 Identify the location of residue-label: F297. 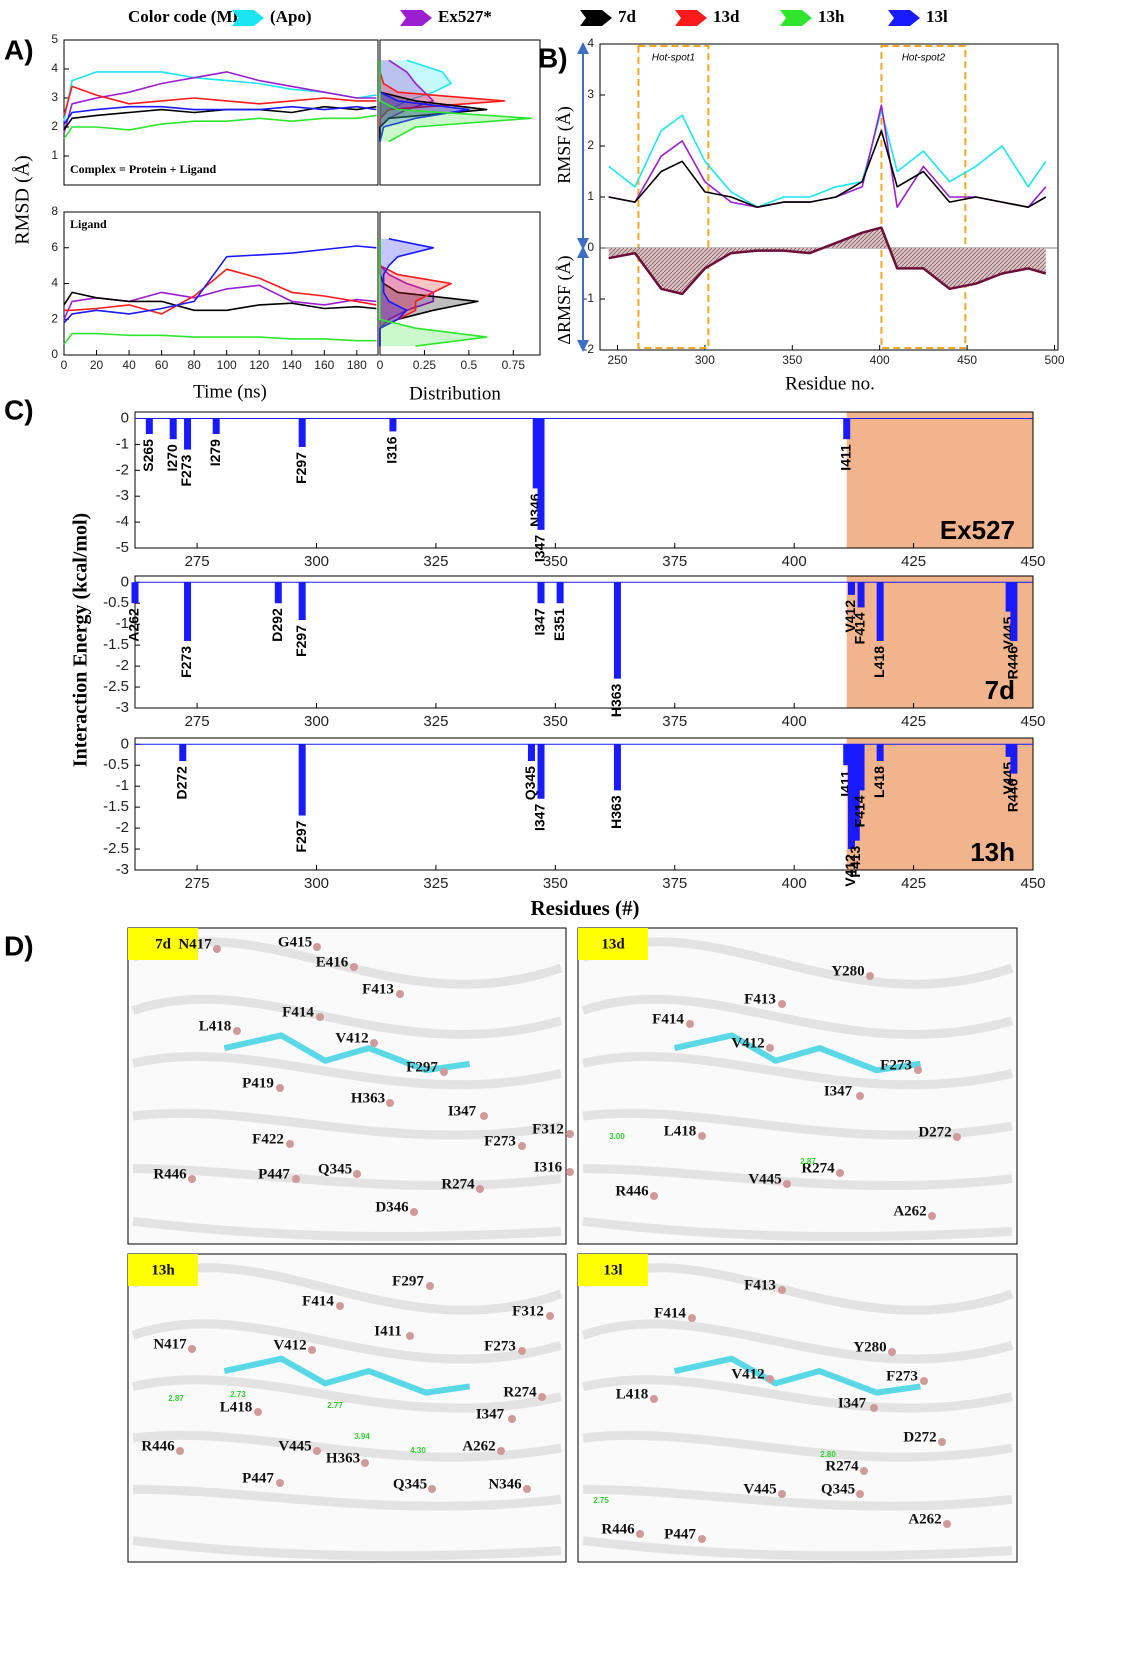
(422, 1067).